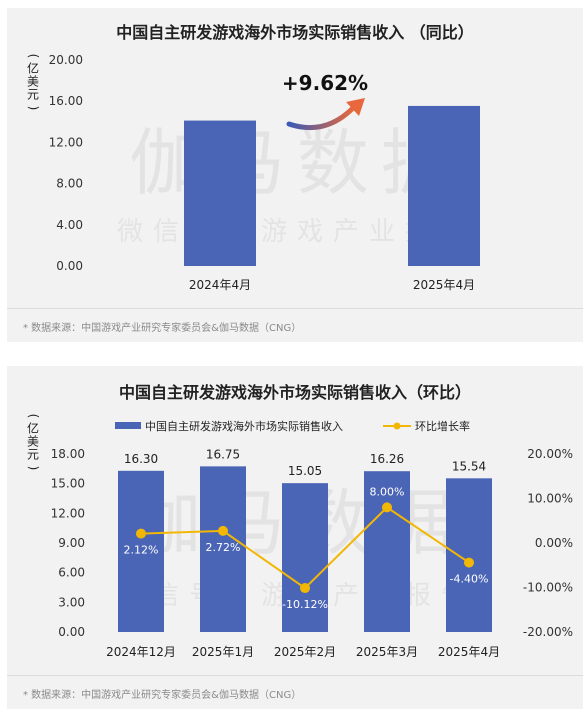 This screenshot has width=587, height=722. Describe the element at coordinates (550, 454) in the screenshot. I see `y2-tick-label: 20.00%` at that location.